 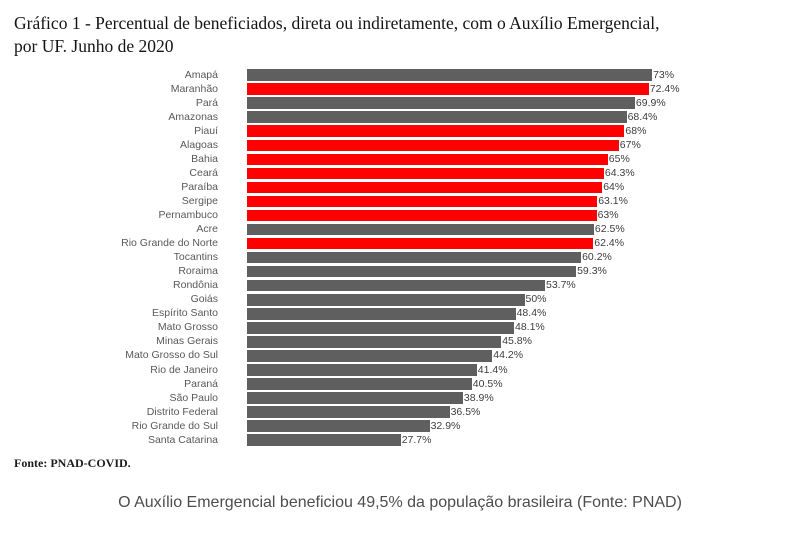 What do you see at coordinates (187, 327) in the screenshot?
I see `state-label: Mato Grosso` at bounding box center [187, 327].